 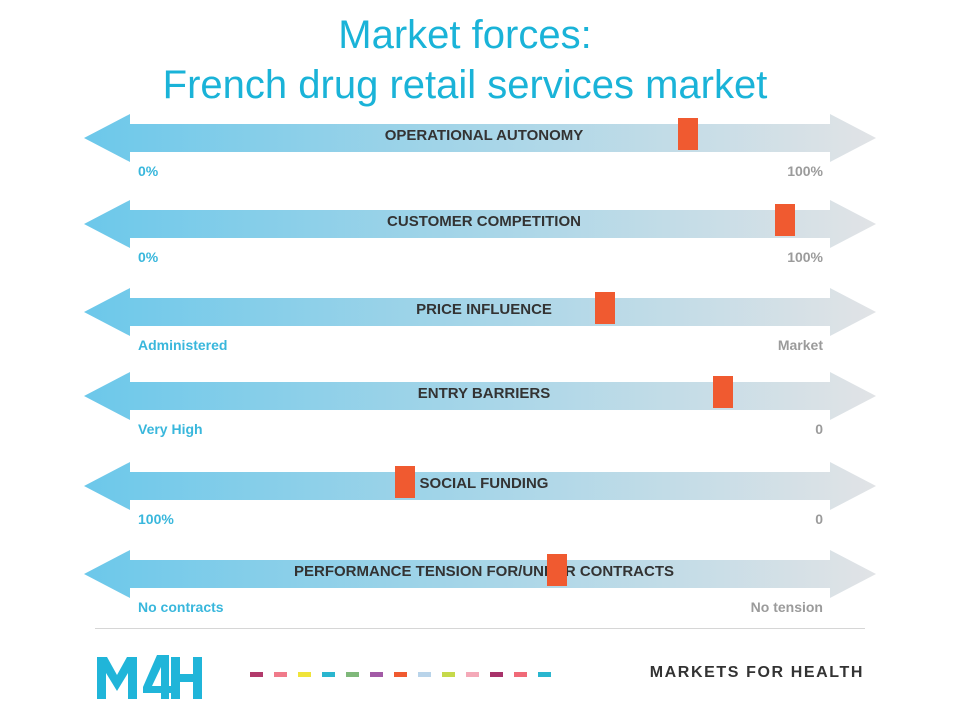 I want to click on slider-label: PERFORMANCE TENSION FOR/UNDER CONTRACTS, so click(x=483, y=571).